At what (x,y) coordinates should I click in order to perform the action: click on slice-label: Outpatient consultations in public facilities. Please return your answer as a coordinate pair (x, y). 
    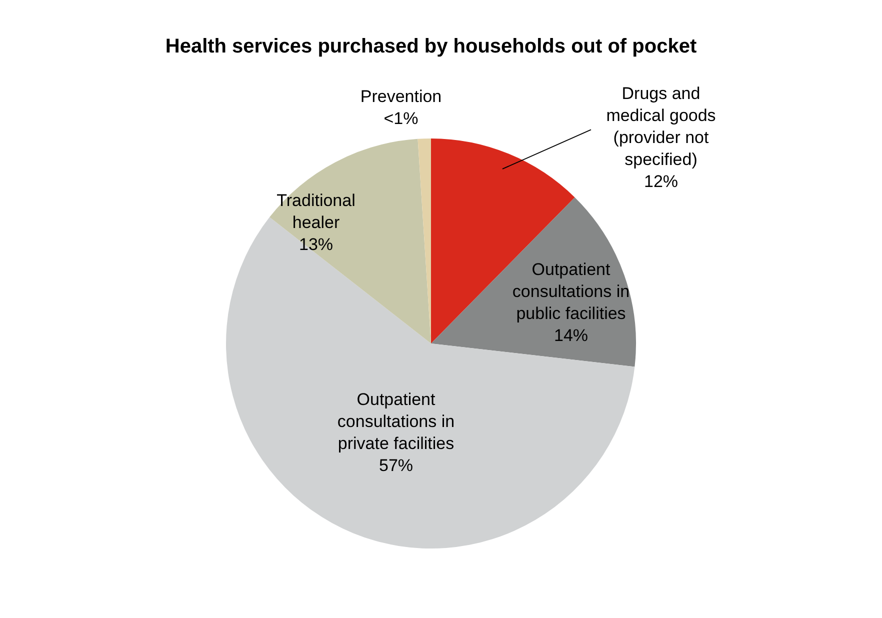
    Looking at the image, I should click on (571, 292).